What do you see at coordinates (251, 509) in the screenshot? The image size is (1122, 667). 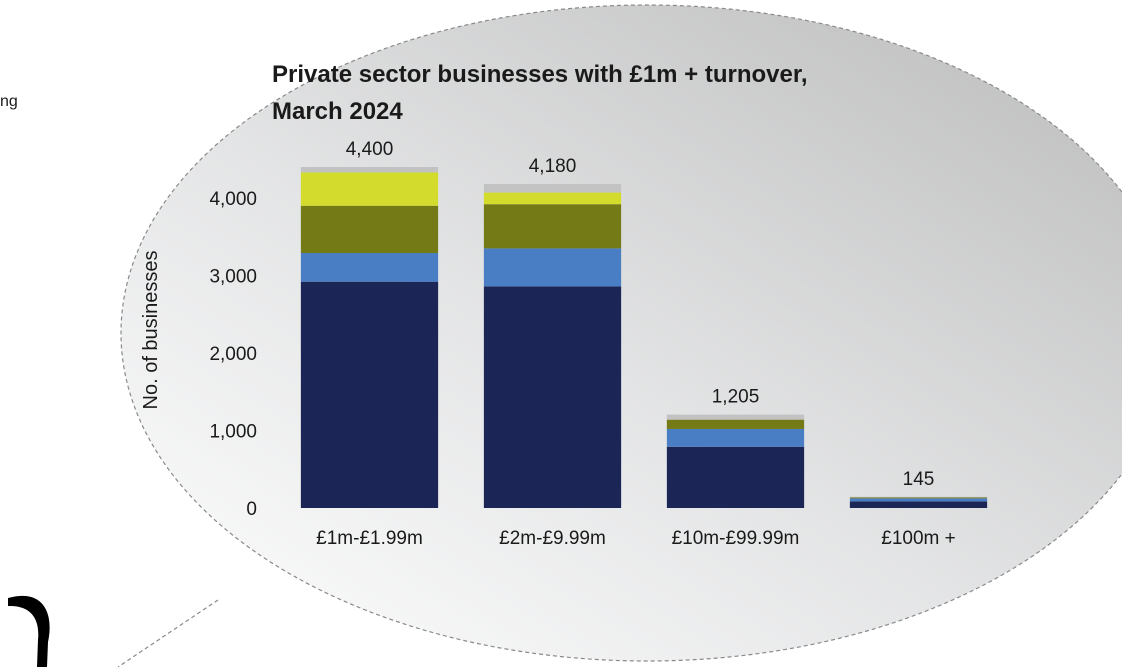 I see `y-tick-label: 0` at bounding box center [251, 509].